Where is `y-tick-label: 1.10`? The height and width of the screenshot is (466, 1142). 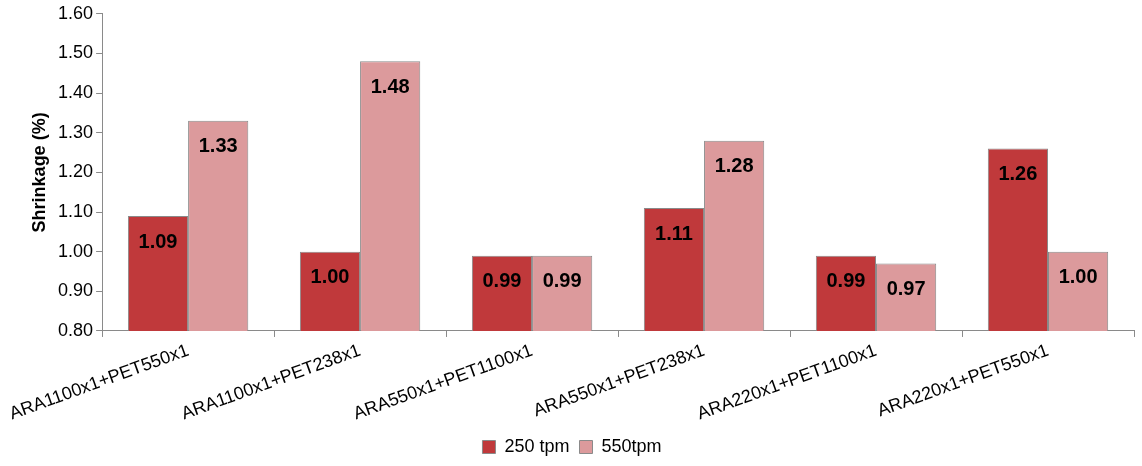 y-tick-label: 1.10 is located at coordinates (76, 210).